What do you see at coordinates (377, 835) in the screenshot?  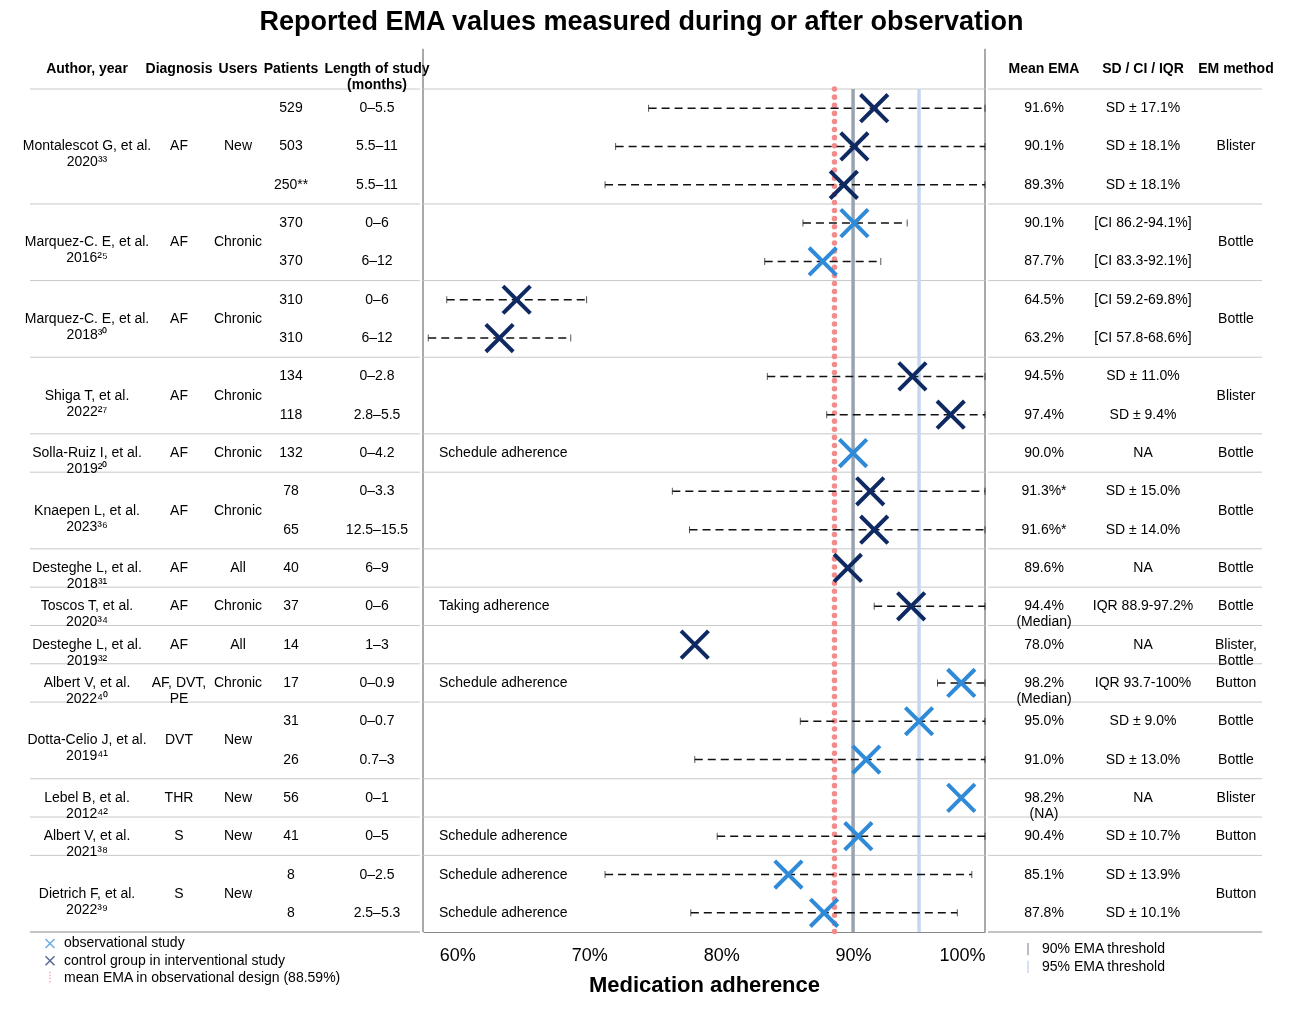 I see `text: 0–5` at bounding box center [377, 835].